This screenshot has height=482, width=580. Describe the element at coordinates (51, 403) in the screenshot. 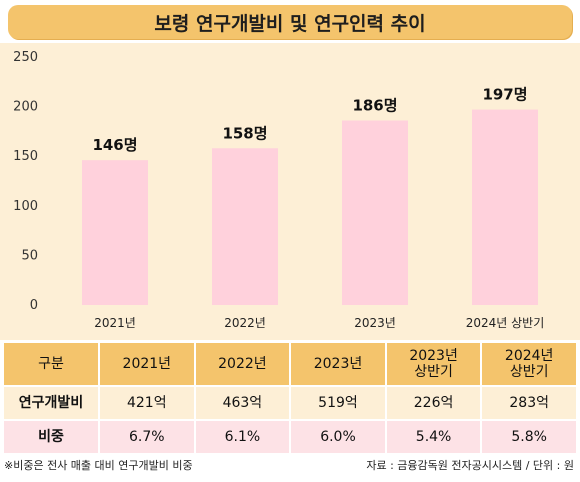

I see `row-label: 연구개발비` at that location.